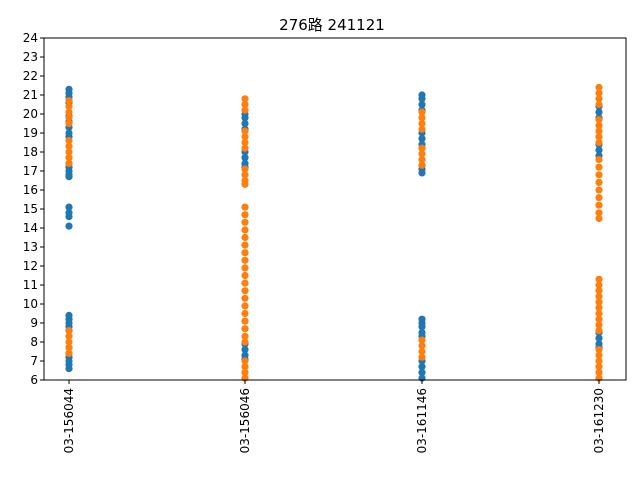  I want to click on y-tick-label: 13, so click(30, 247).